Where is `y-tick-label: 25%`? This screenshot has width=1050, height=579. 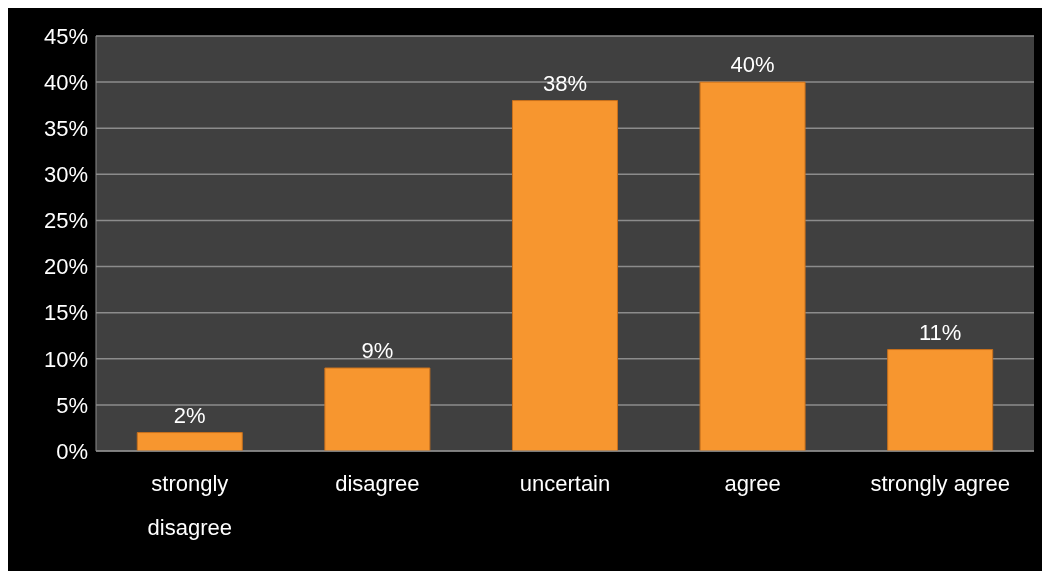
y-tick-label: 25% is located at coordinates (65, 221).